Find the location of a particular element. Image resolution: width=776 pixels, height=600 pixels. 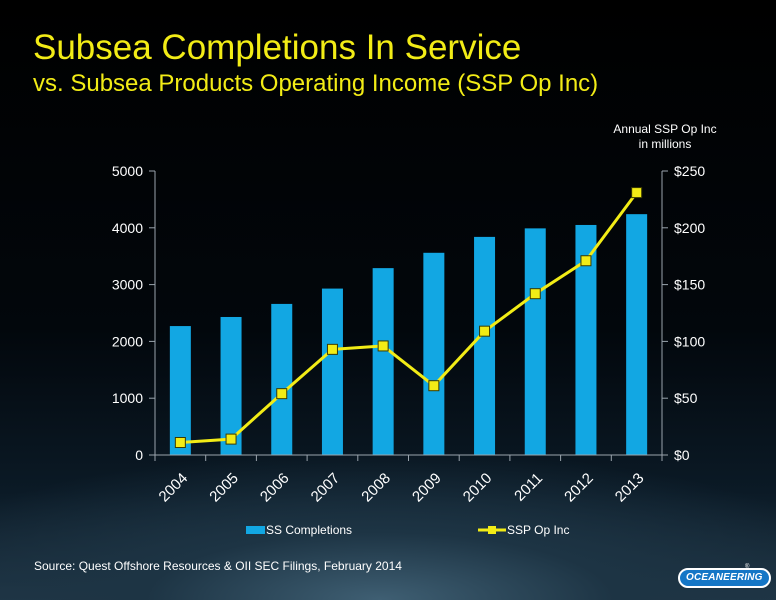

x-tick-label-2005: 2005 is located at coordinates (224, 488).